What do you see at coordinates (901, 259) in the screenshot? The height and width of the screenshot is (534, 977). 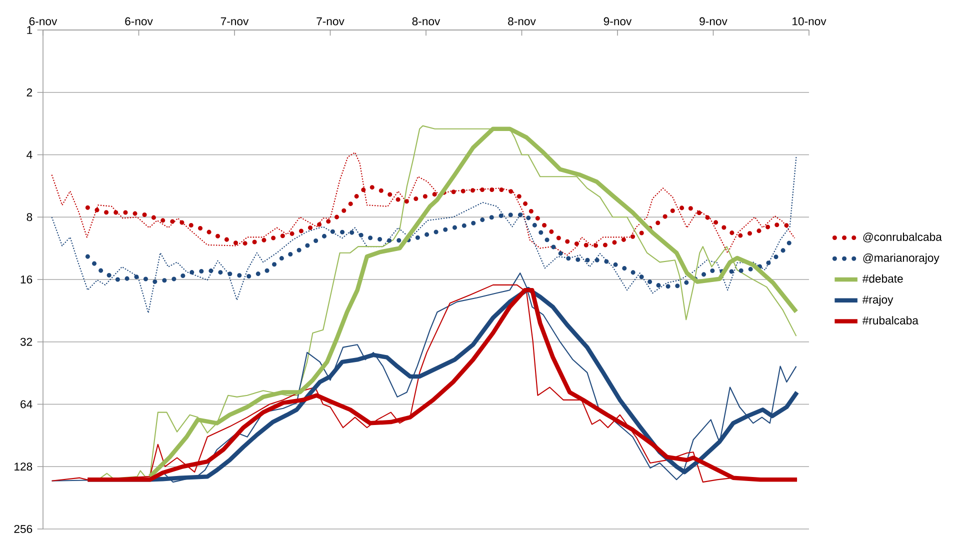 I see `legend-label: @marianorajoy` at bounding box center [901, 259].